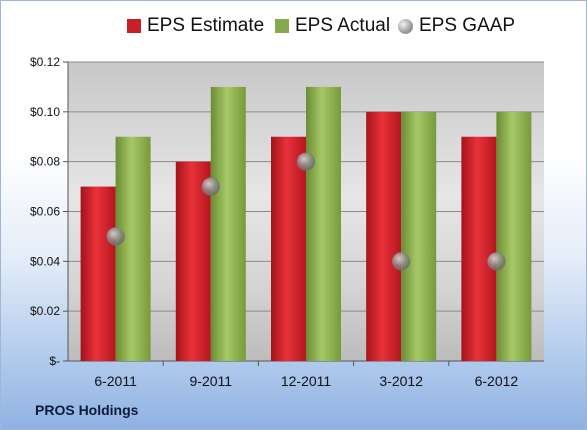 Image resolution: width=587 pixels, height=430 pixels. I want to click on y-tick-label: $0.08, so click(45, 162).